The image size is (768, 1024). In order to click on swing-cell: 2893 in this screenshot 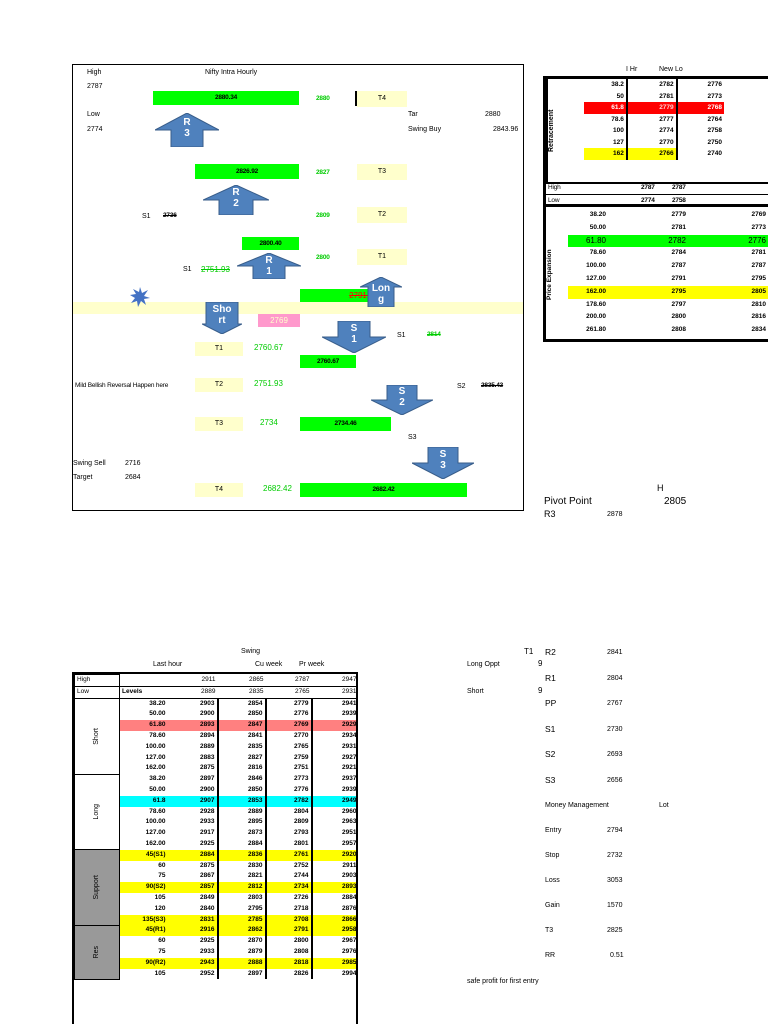, I will do `click(333, 887)`.